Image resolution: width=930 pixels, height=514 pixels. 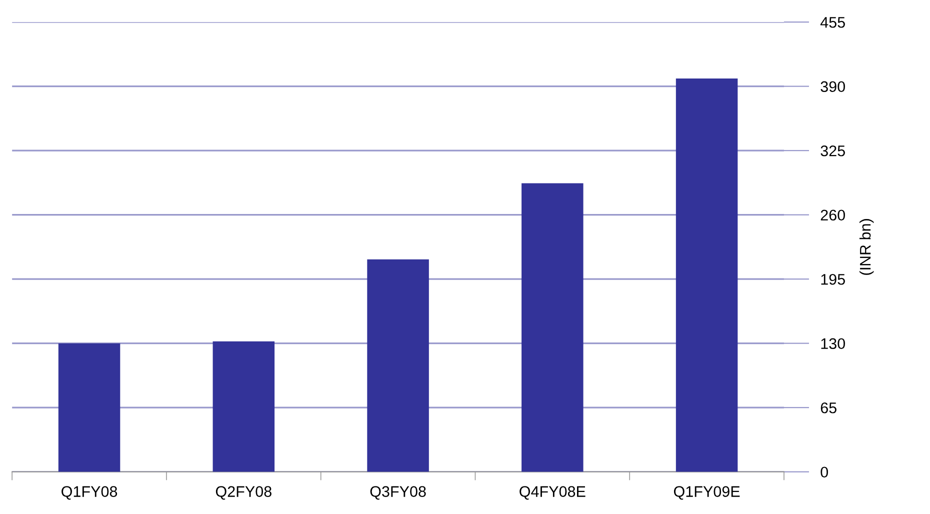 I want to click on y-tick-label: 325, so click(x=832, y=150).